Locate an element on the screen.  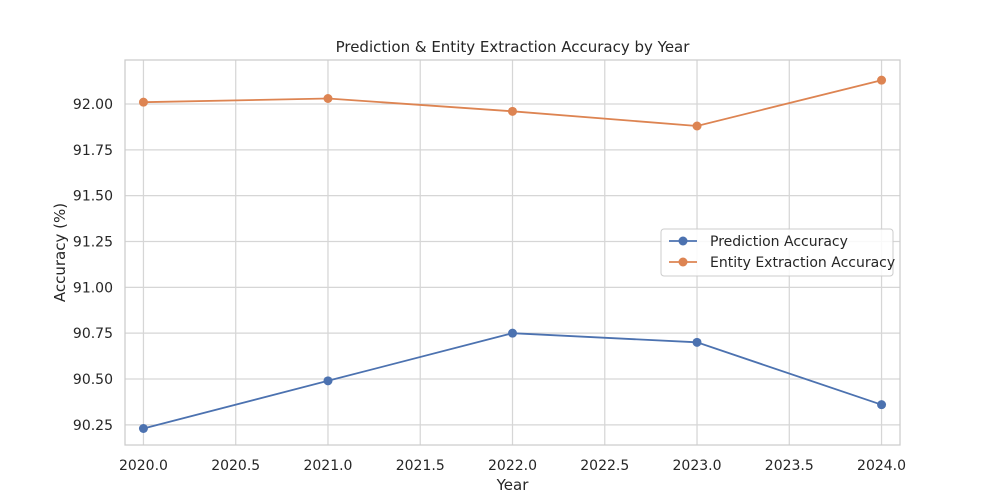
y-tick-label: 90.50 is located at coordinates (93, 380).